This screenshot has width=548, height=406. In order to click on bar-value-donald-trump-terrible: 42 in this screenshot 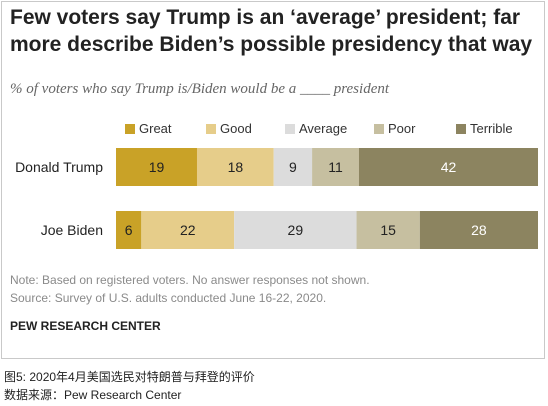, I will do `click(449, 167)`.